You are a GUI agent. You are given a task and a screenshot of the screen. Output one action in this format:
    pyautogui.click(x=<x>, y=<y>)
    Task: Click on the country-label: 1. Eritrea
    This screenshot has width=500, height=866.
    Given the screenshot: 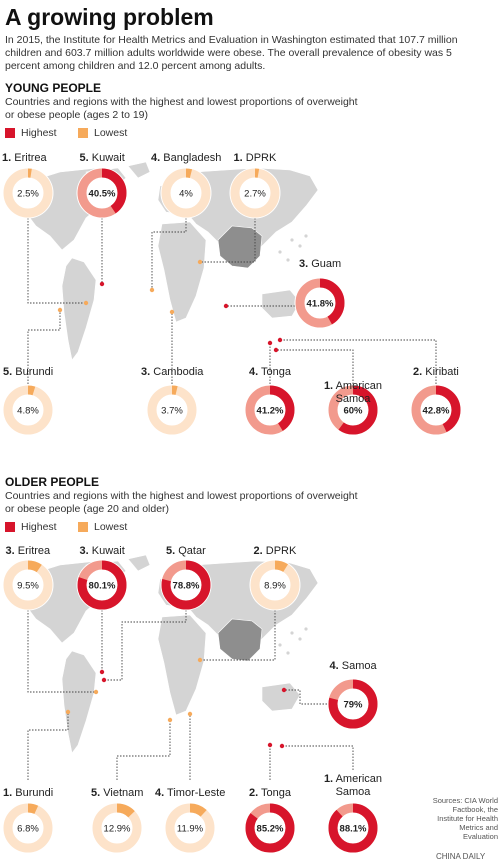 What is the action you would take?
    pyautogui.click(x=24, y=158)
    